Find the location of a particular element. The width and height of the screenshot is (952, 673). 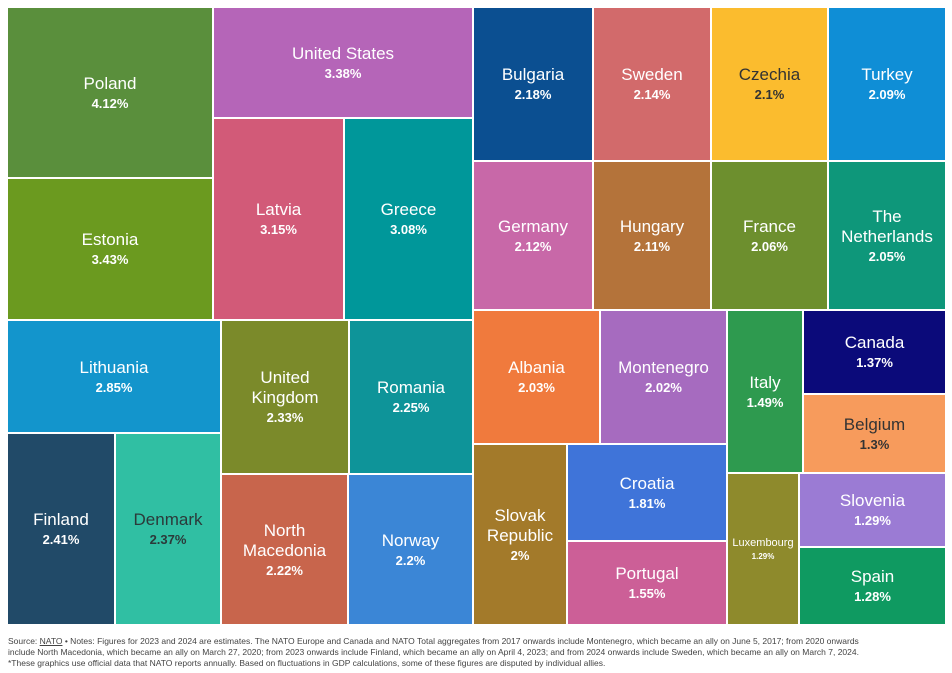

tile-label-united-kingdom: United Kingdom is located at coordinates (285, 387).